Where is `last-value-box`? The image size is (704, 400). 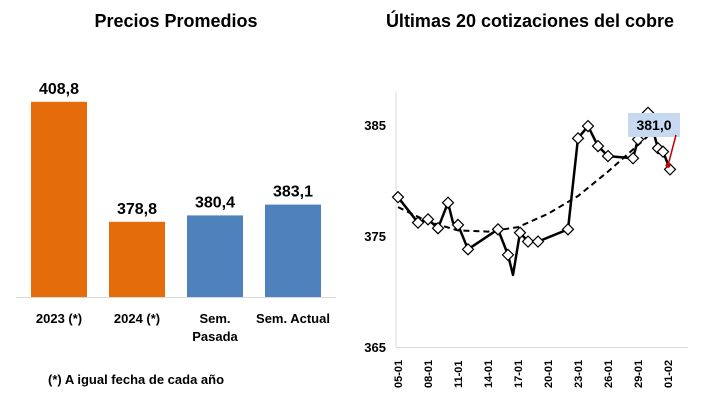 last-value-box is located at coordinates (654, 125).